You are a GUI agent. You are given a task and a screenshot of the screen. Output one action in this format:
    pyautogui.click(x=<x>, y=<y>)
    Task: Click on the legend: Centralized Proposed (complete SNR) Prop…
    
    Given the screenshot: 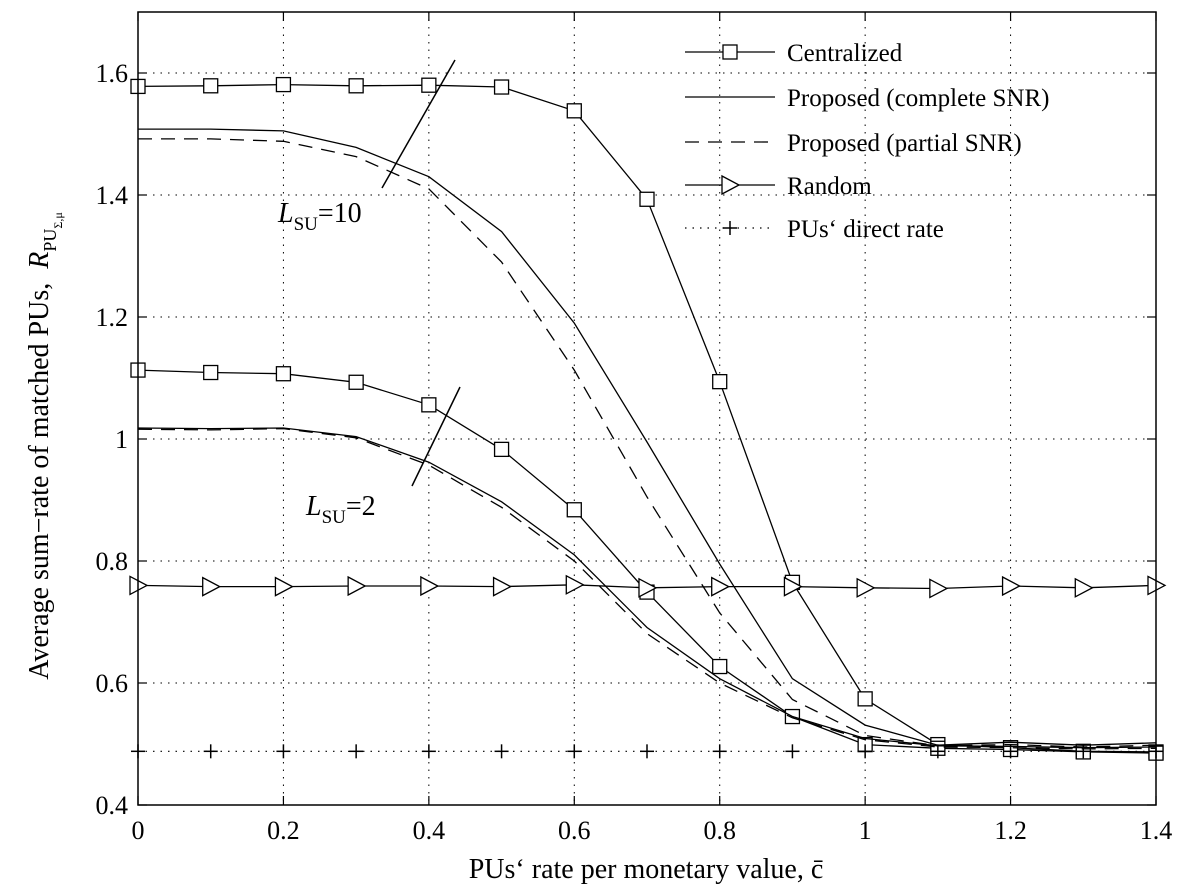 What is the action you would take?
    pyautogui.click(x=867, y=141)
    